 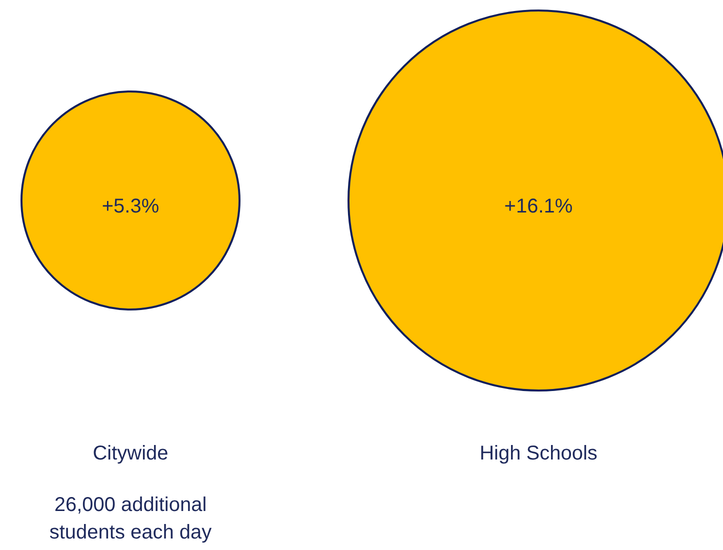 I want to click on category-label: Citywide, so click(x=130, y=453).